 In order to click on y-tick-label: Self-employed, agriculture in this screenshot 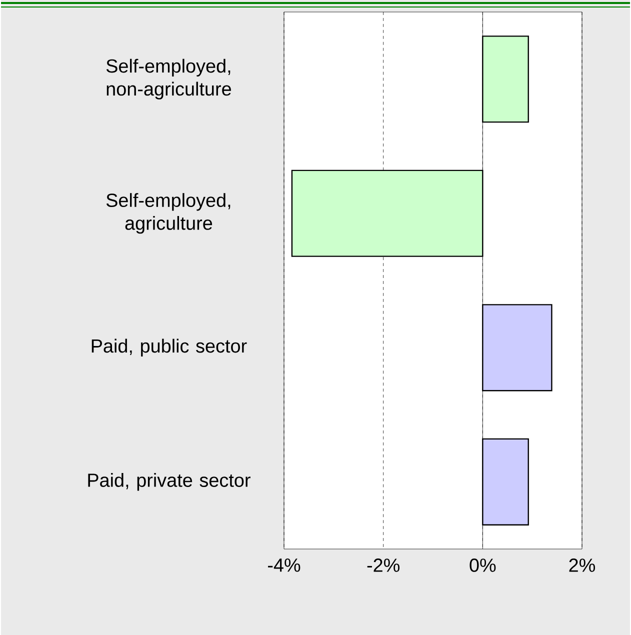, I will do `click(168, 213)`.